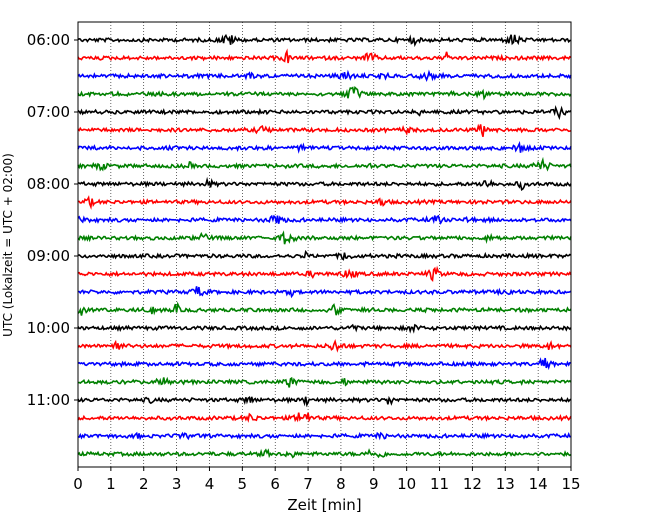 Image resolution: width=650 pixels, height=520 pixels. Describe the element at coordinates (52, 220) in the screenshot. I see `y-axis-ticks: 06:00 07:00 08:00 09:00 10:00 11:00` at that location.